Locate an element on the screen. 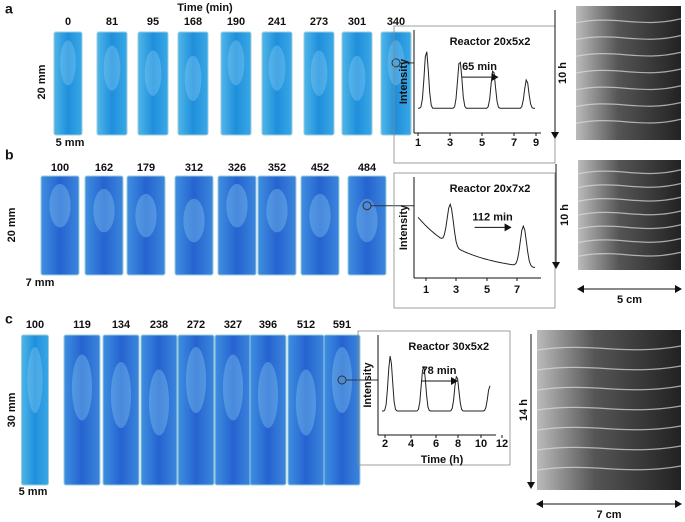 Image resolution: width=685 pixels, height=522 pixels. time-label: 591 is located at coordinates (342, 325).